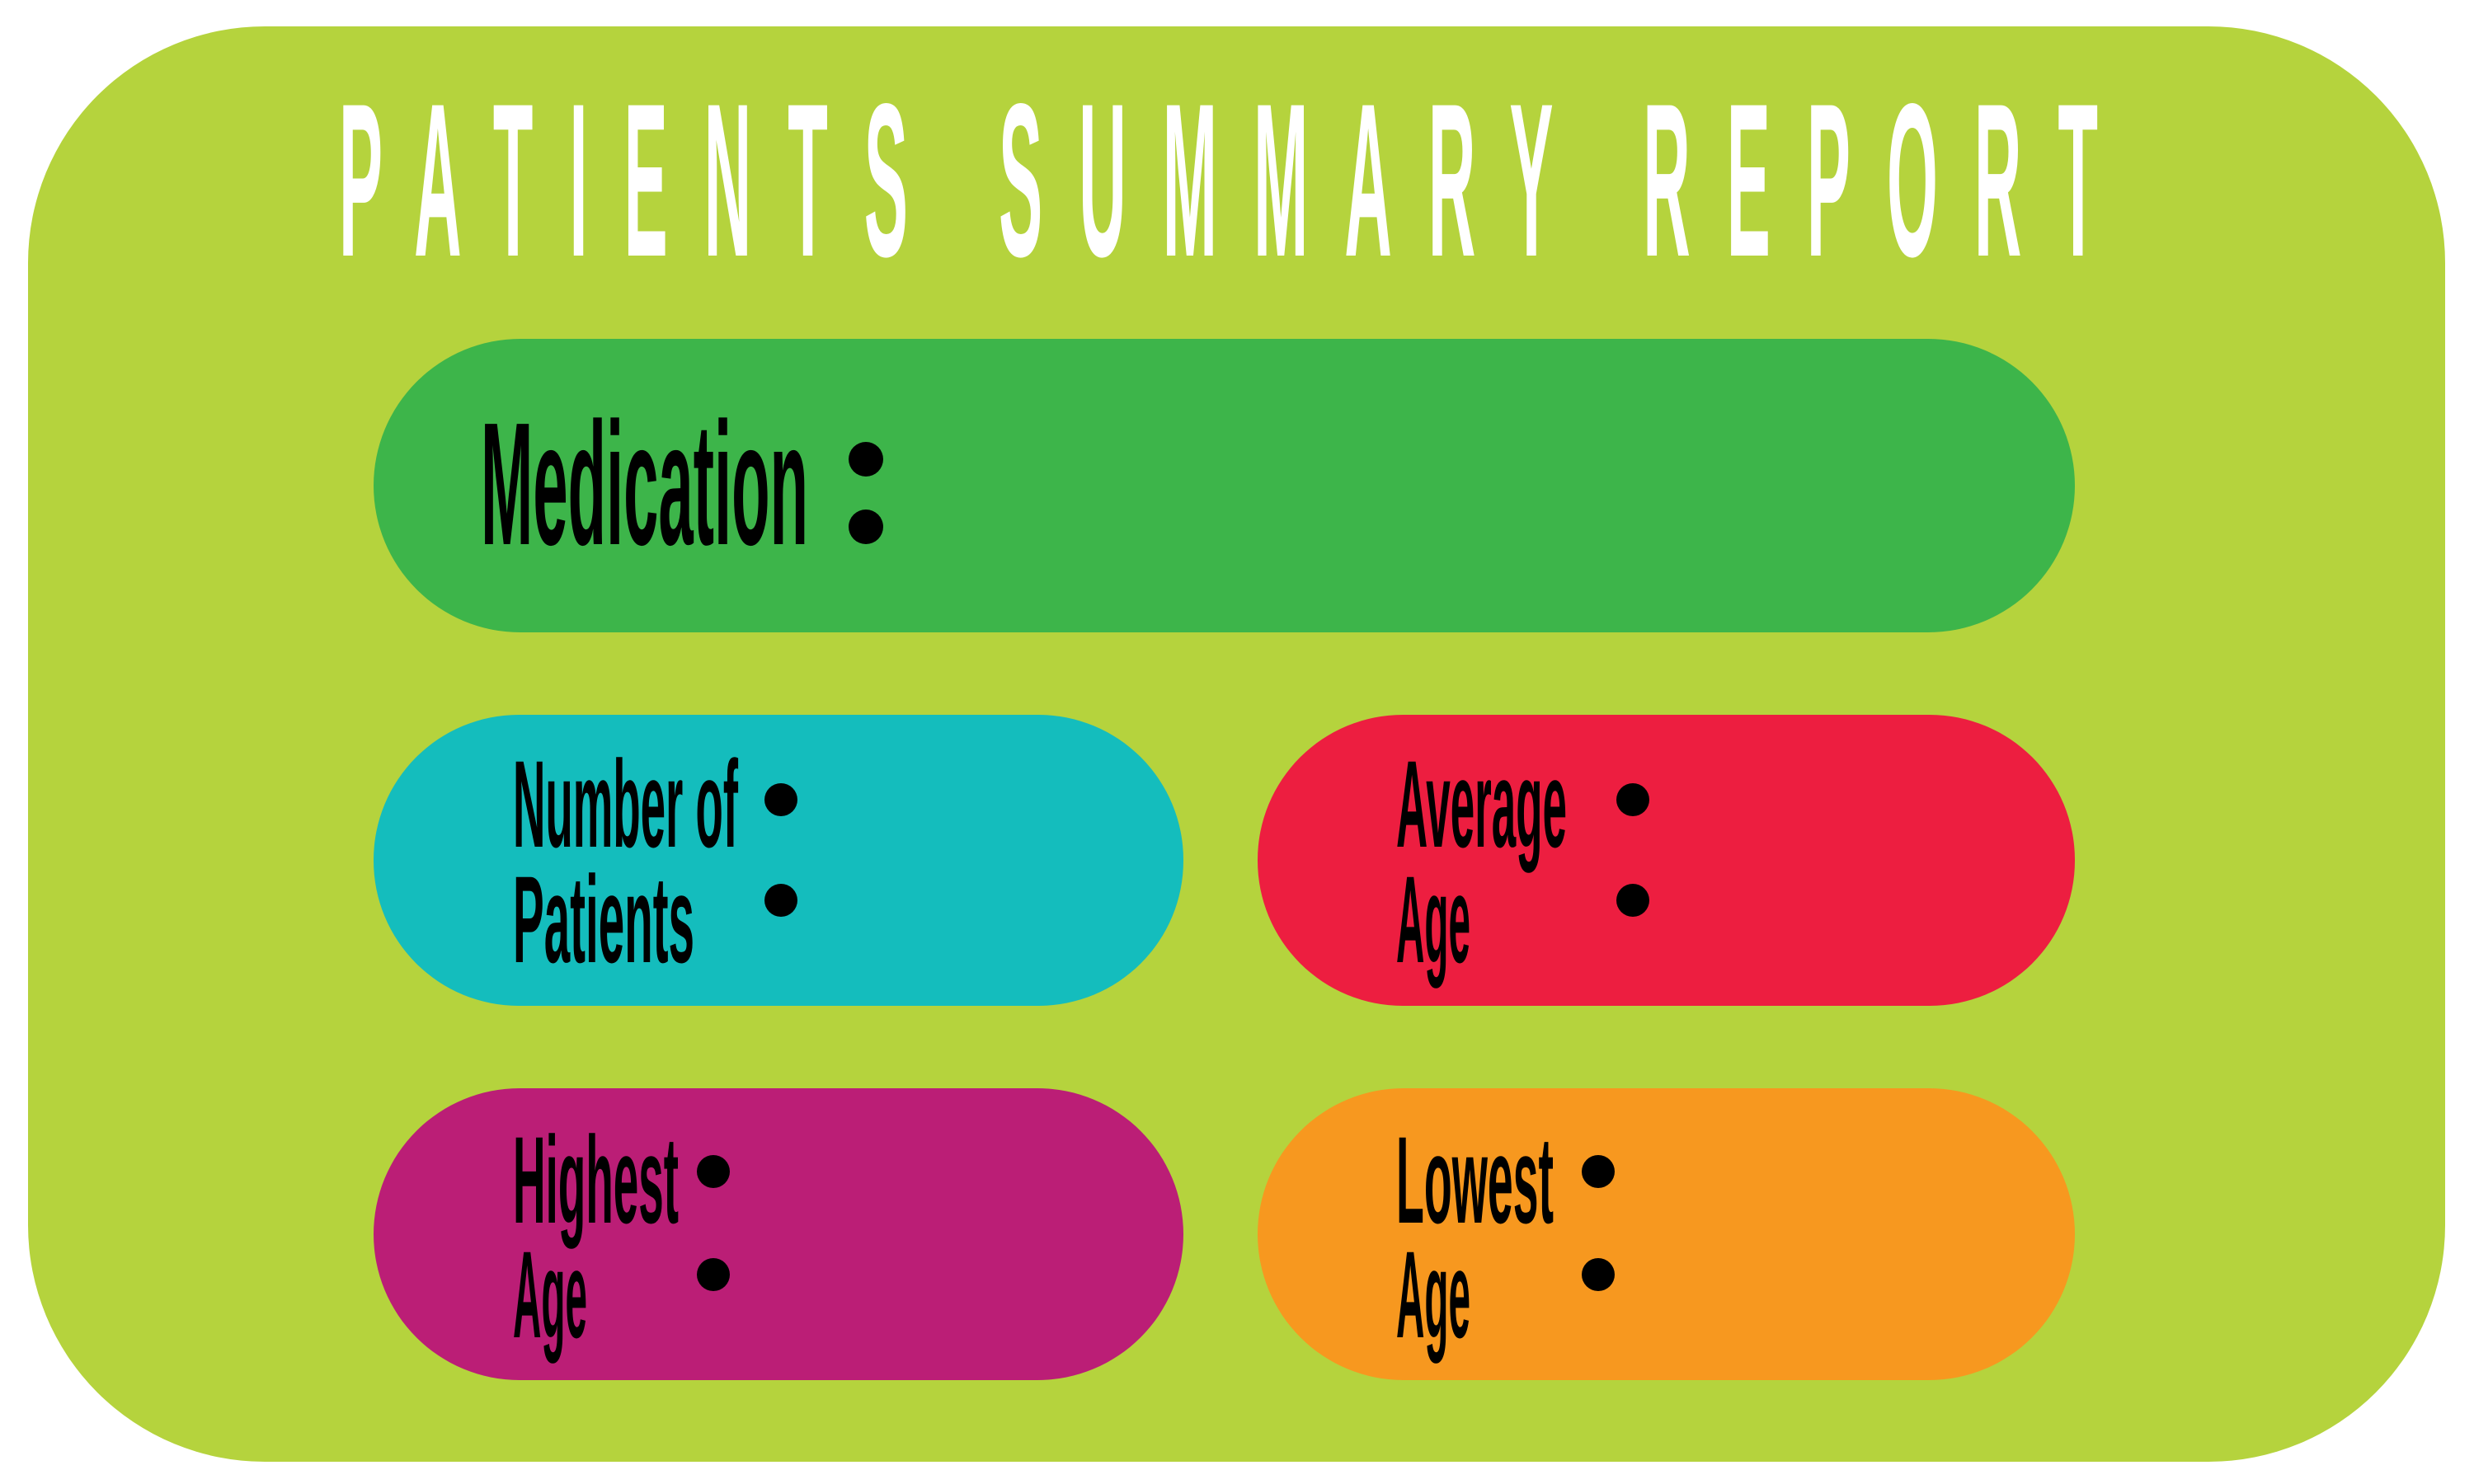 The width and height of the screenshot is (2474, 1484). Describe the element at coordinates (1433, 1294) in the screenshot. I see `lowest-age-label-line2: Age` at that location.